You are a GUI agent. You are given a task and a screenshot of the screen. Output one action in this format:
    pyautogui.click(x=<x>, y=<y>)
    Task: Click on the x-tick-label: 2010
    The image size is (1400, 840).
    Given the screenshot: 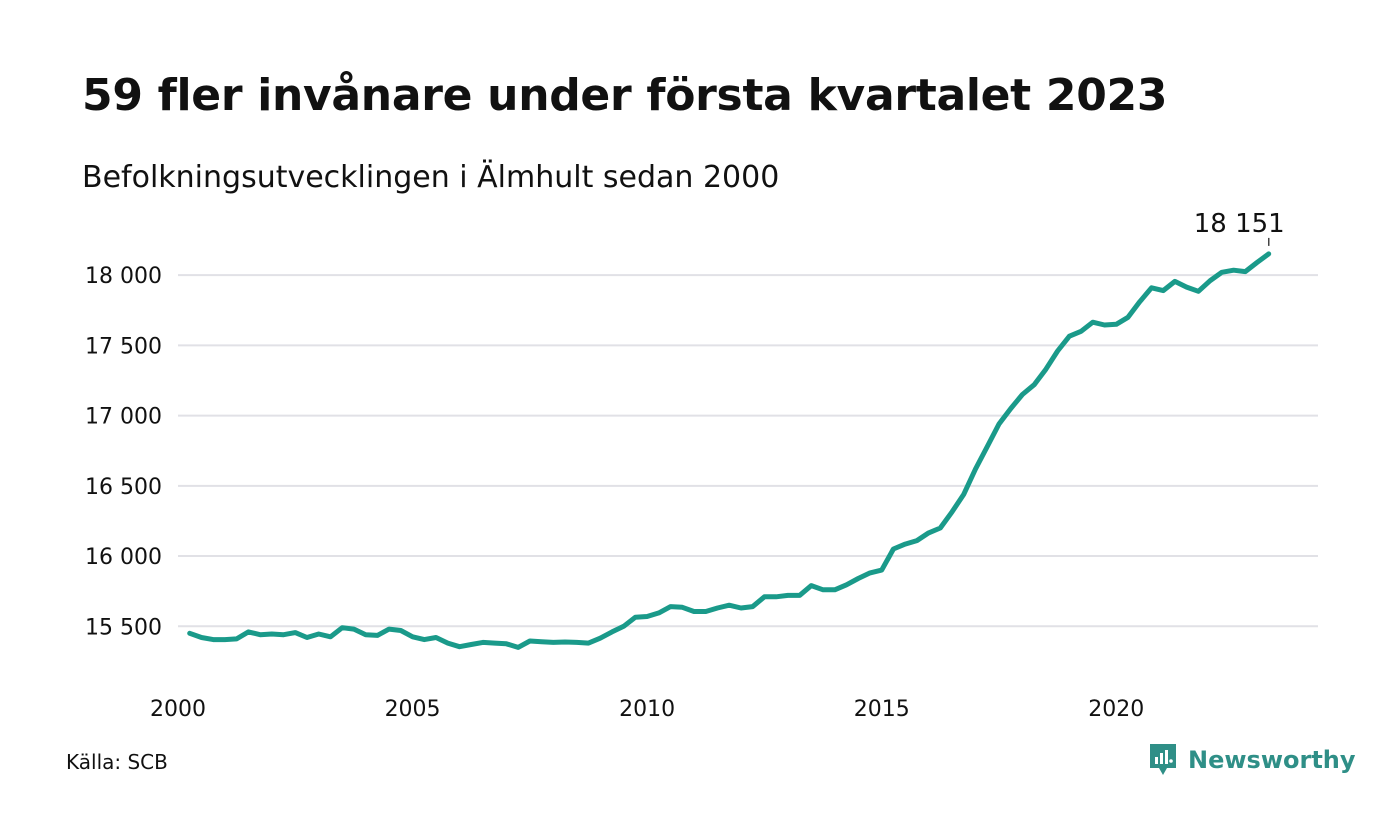 What is the action you would take?
    pyautogui.click(x=647, y=709)
    